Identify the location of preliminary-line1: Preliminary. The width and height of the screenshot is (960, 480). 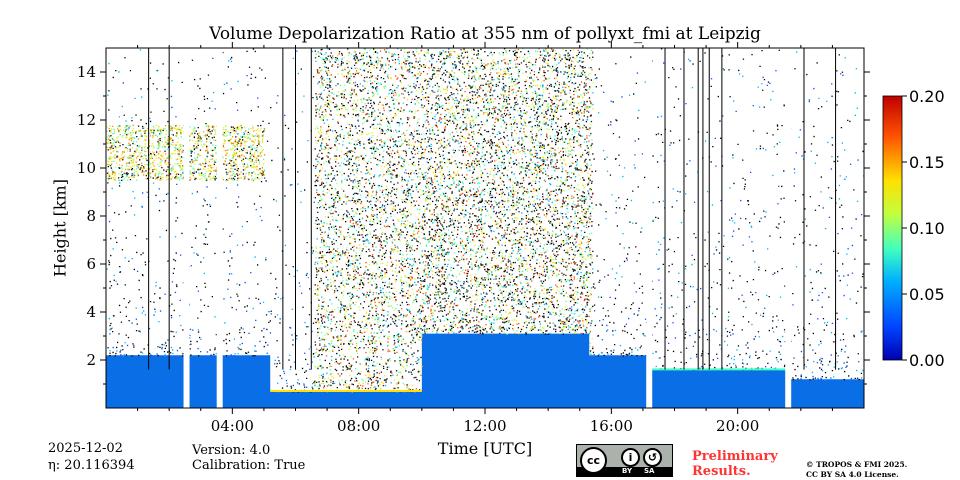
(735, 456).